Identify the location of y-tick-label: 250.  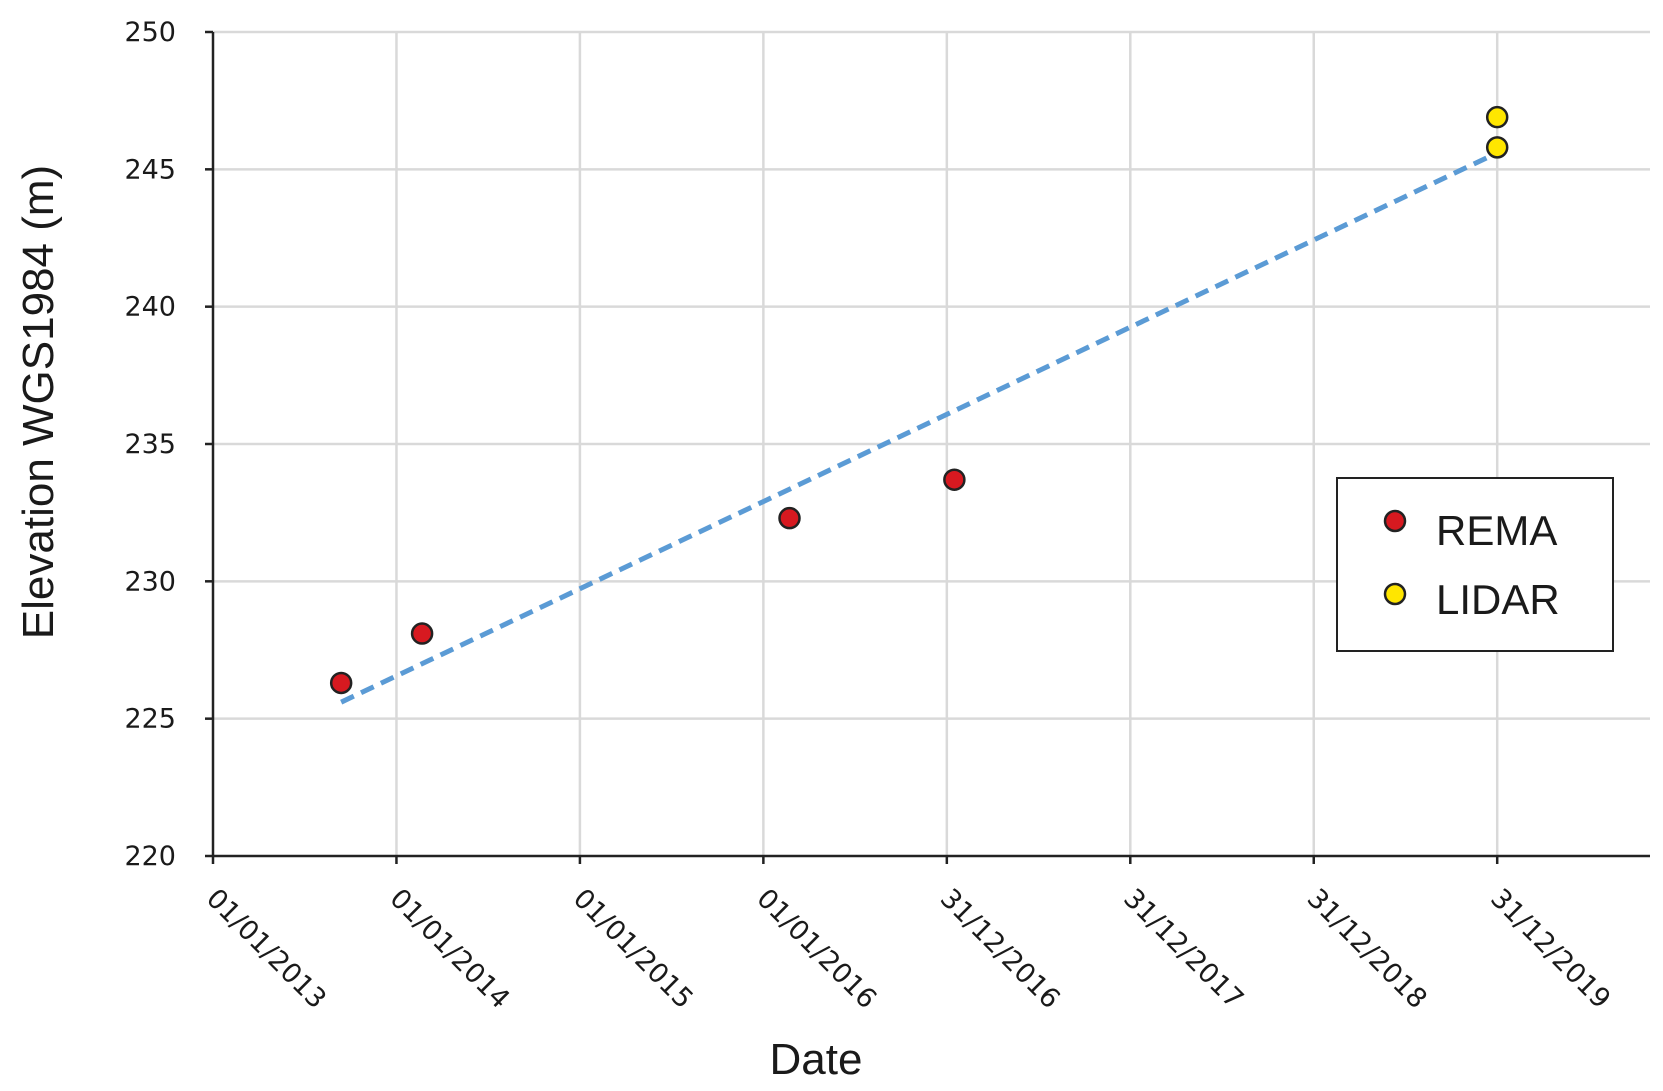
(150, 32).